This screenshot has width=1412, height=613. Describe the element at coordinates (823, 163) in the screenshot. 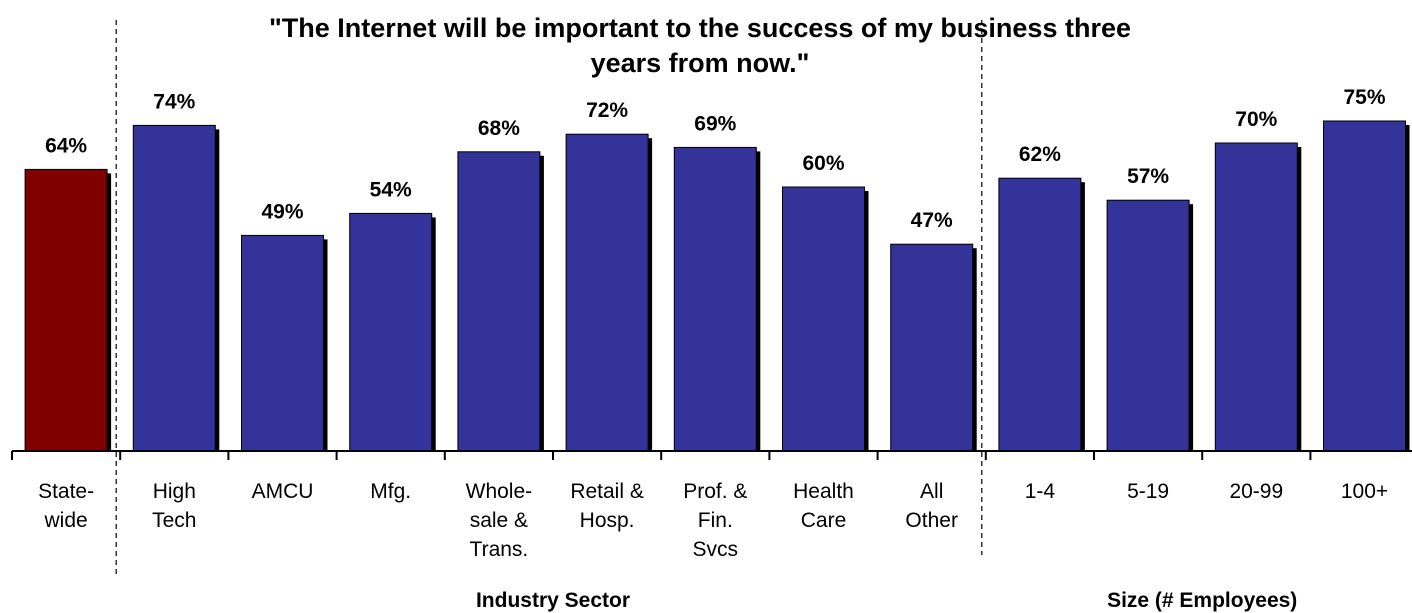

I see `value-label-7: 60%` at that location.